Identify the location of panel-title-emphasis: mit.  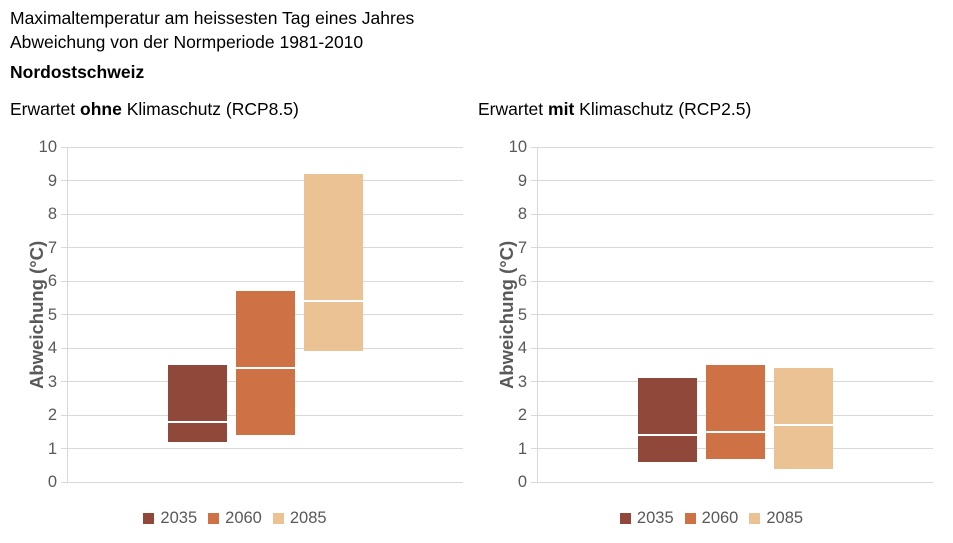
(561, 109).